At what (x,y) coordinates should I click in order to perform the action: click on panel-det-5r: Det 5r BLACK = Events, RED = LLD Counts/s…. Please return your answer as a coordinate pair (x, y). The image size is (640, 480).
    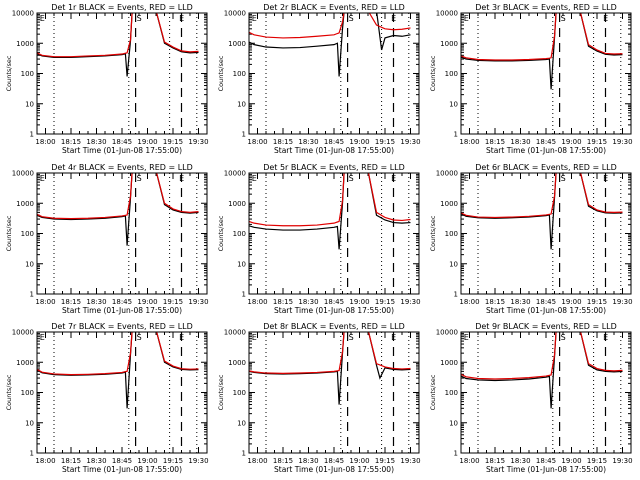
    Looking at the image, I should click on (319, 239).